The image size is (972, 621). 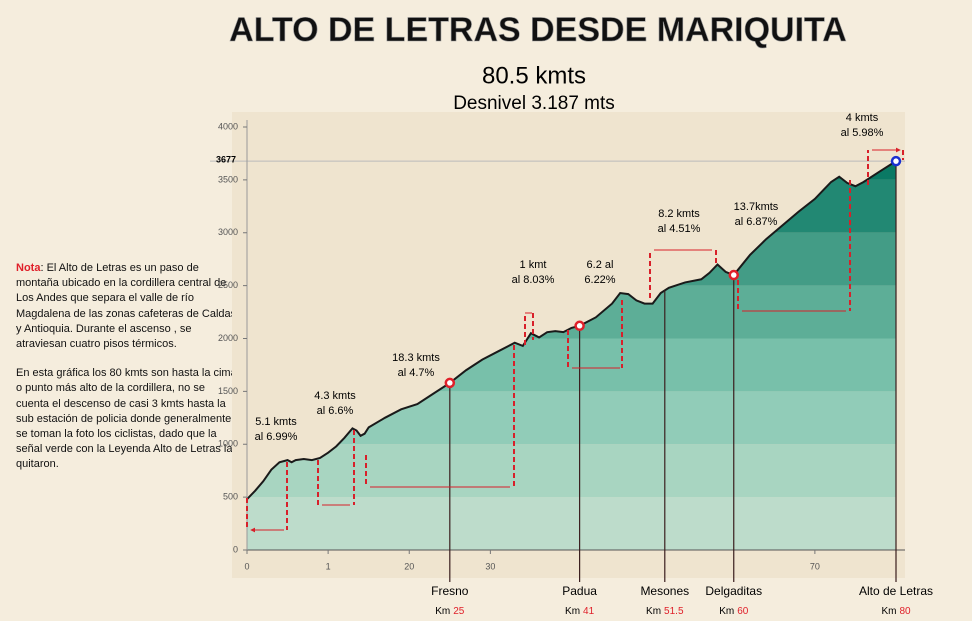 I want to click on segment-label: al 8.03%, so click(x=533, y=280).